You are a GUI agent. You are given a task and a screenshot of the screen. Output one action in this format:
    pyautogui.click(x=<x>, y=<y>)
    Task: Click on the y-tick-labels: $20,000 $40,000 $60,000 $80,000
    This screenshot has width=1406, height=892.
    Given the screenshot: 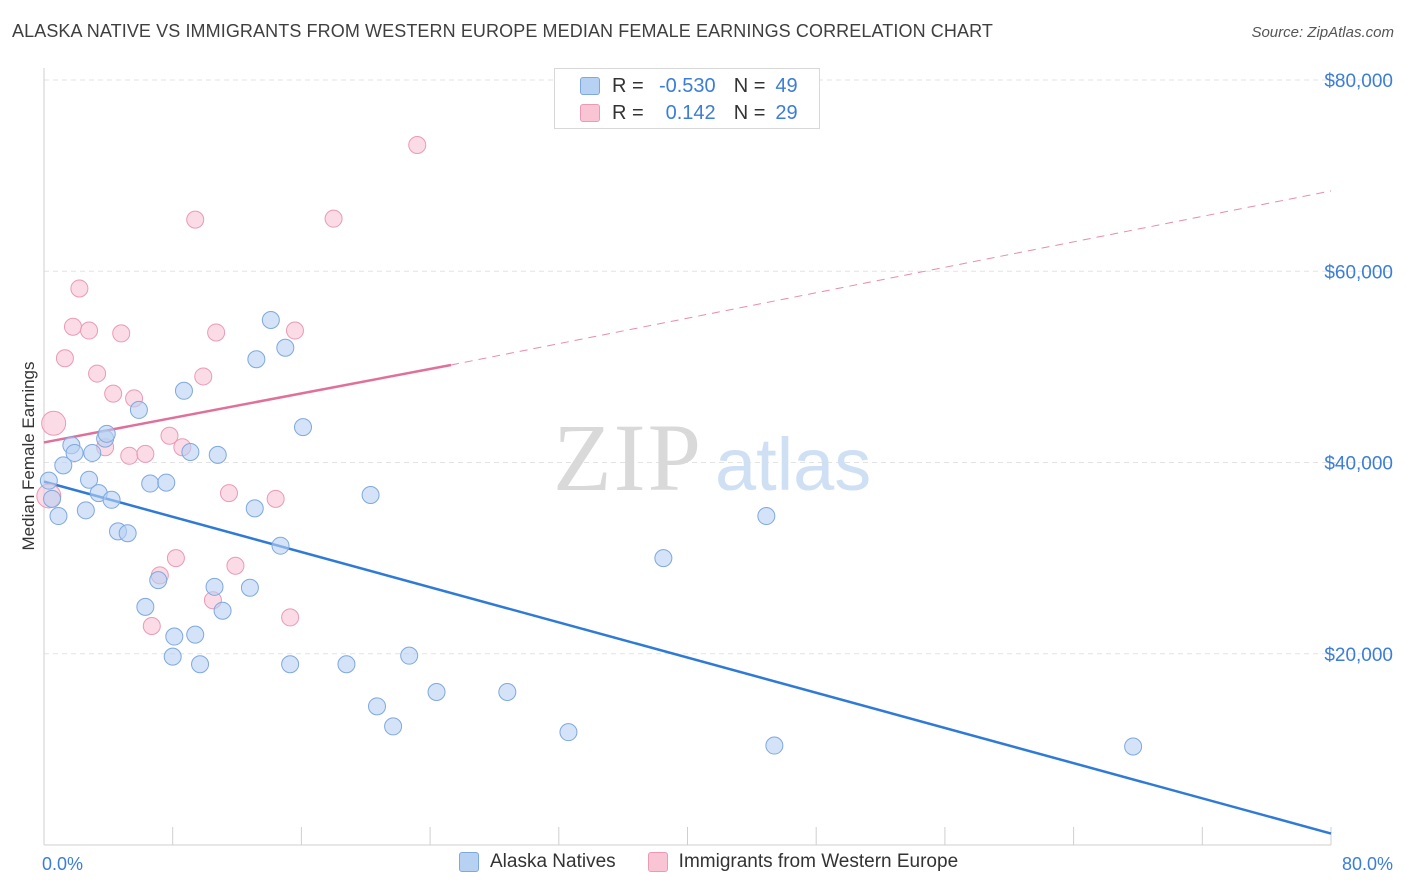 What is the action you would take?
    pyautogui.click(x=1358, y=368)
    